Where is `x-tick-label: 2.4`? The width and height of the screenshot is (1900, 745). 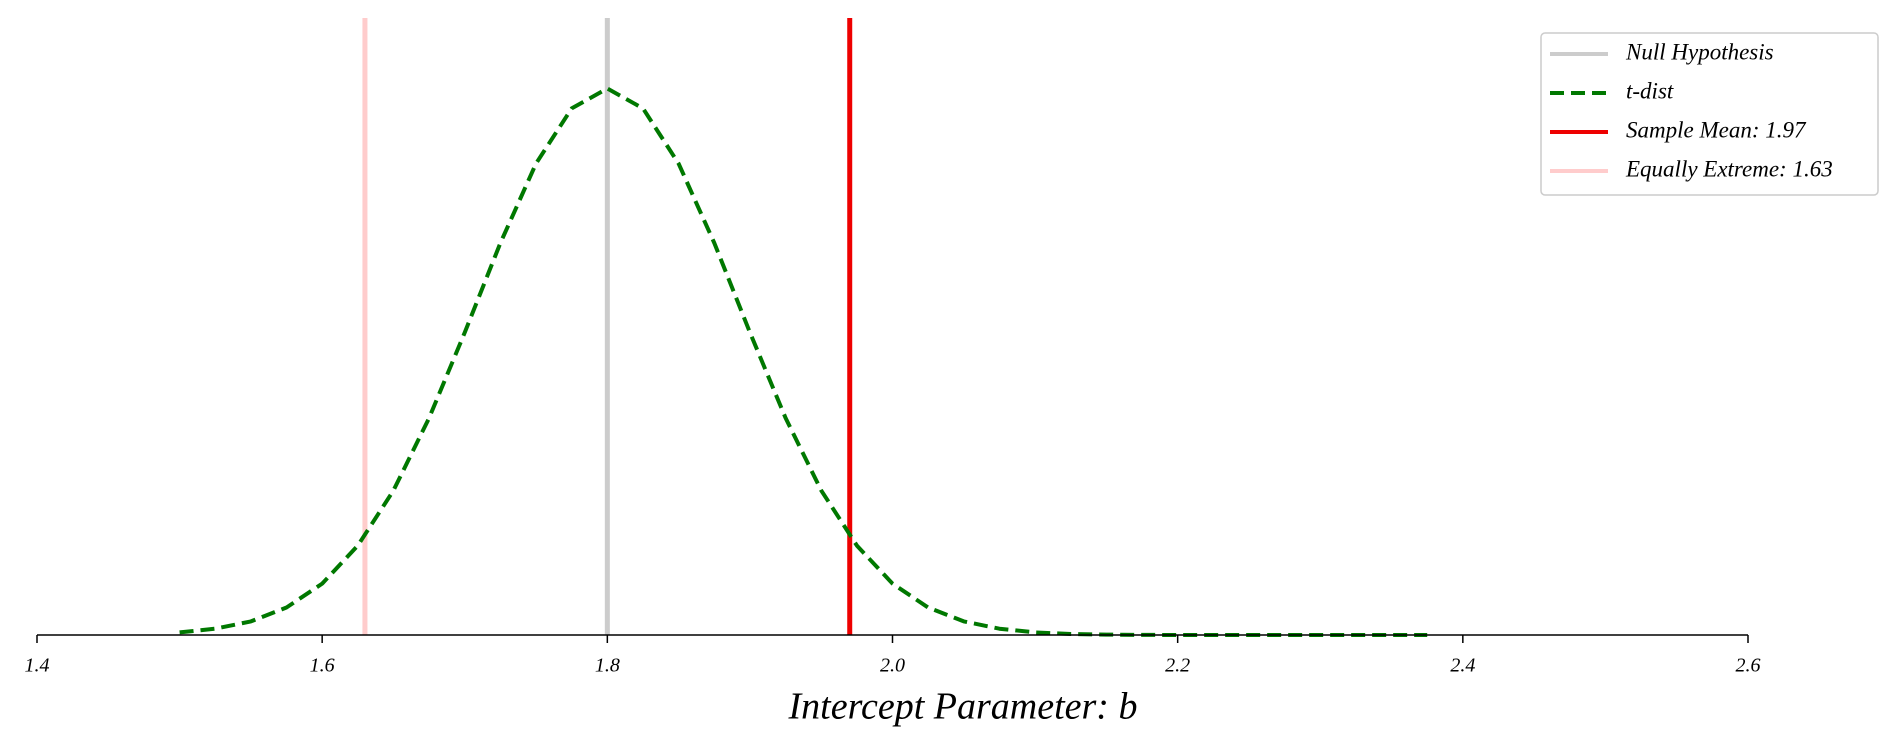
x-tick-label: 2.4 is located at coordinates (1462, 666).